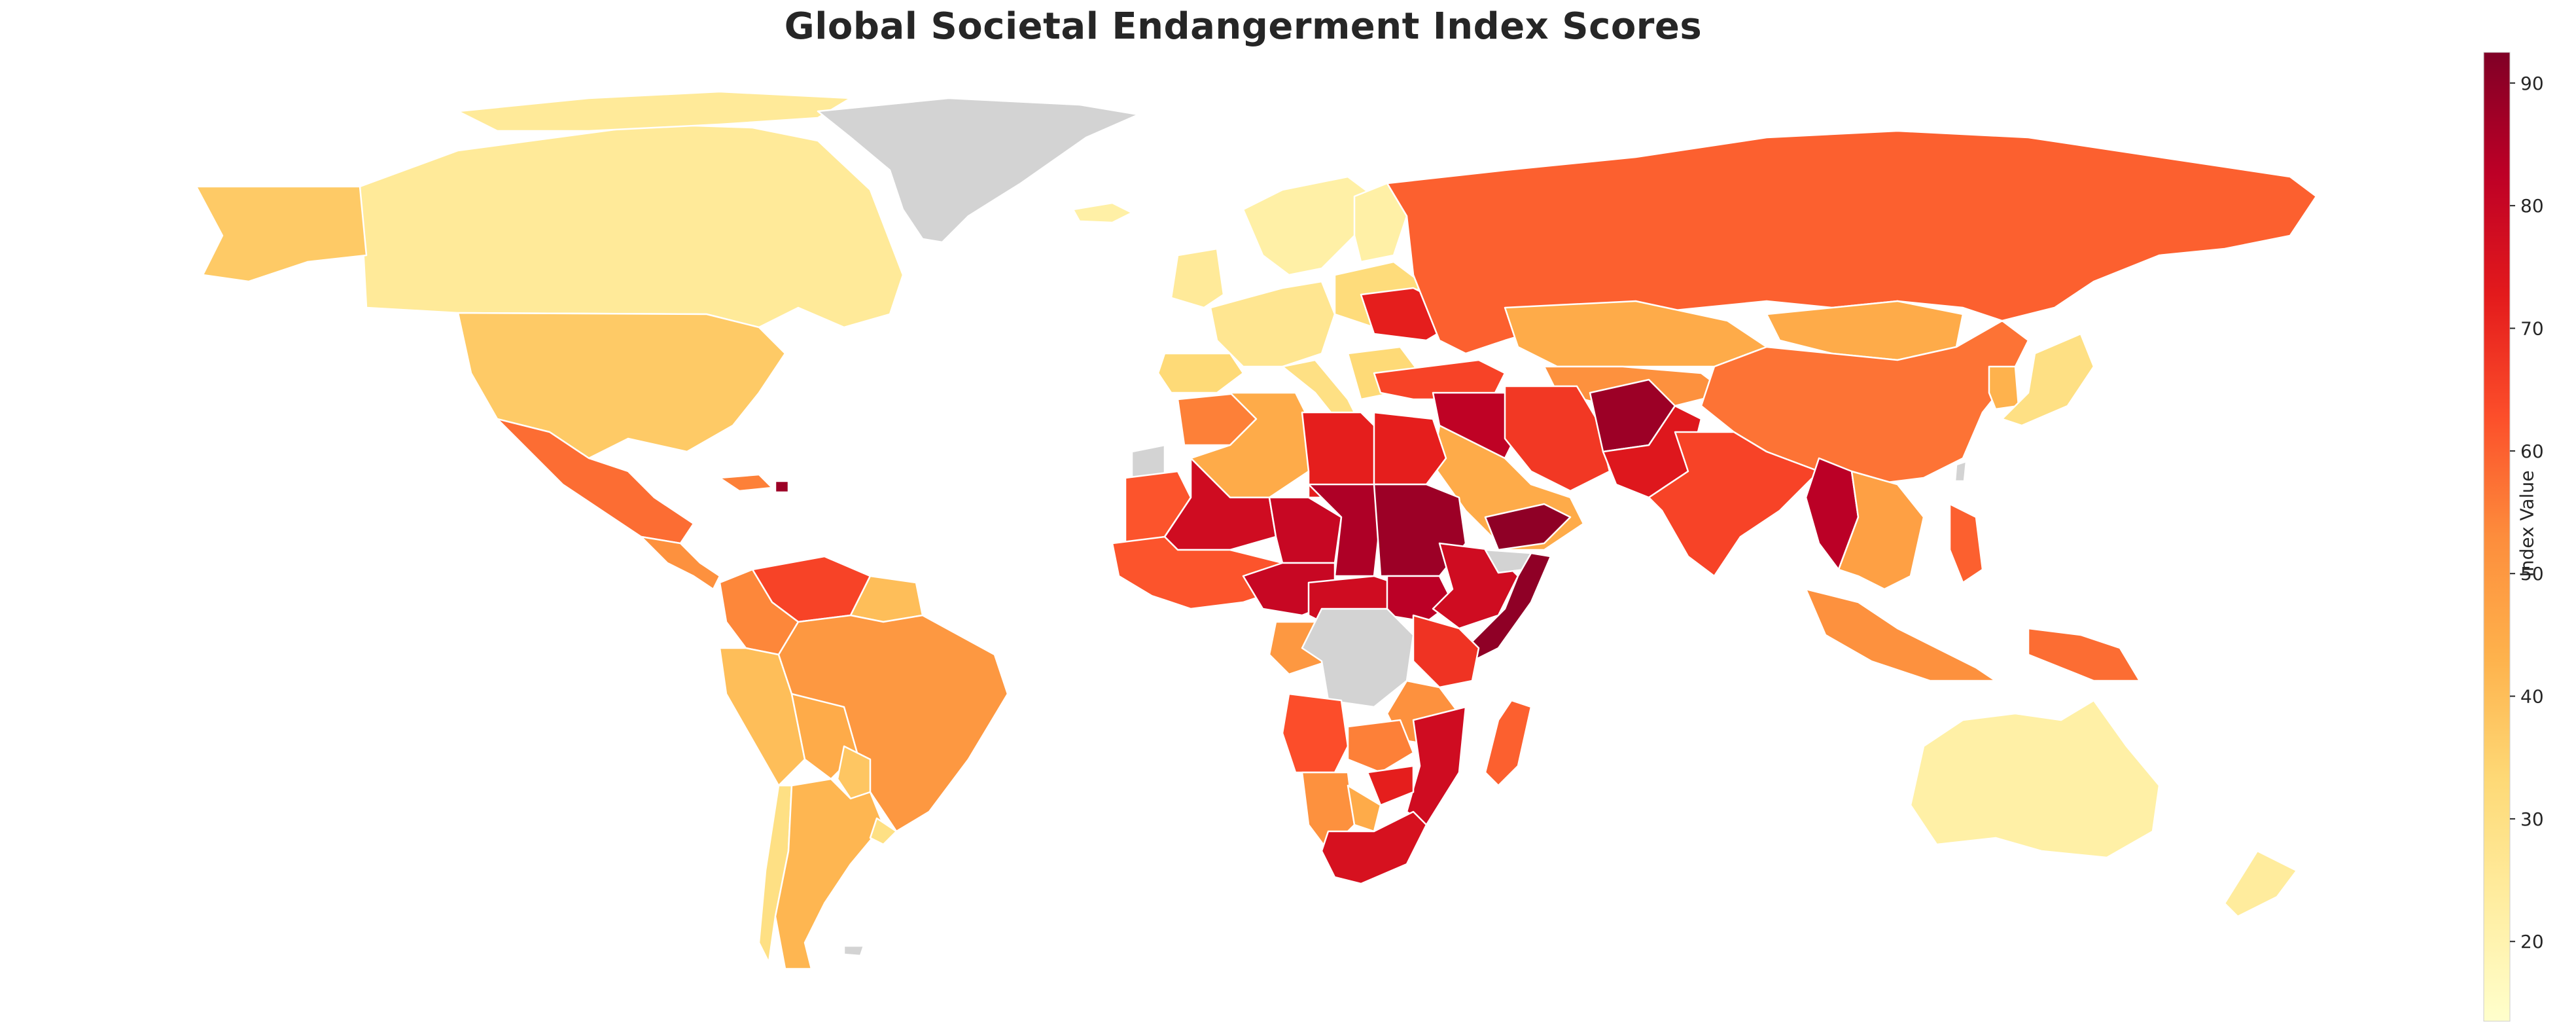 Image resolution: width=2576 pixels, height=1031 pixels. Describe the element at coordinates (595, 481) in the screenshot. I see `region-mexico` at that location.